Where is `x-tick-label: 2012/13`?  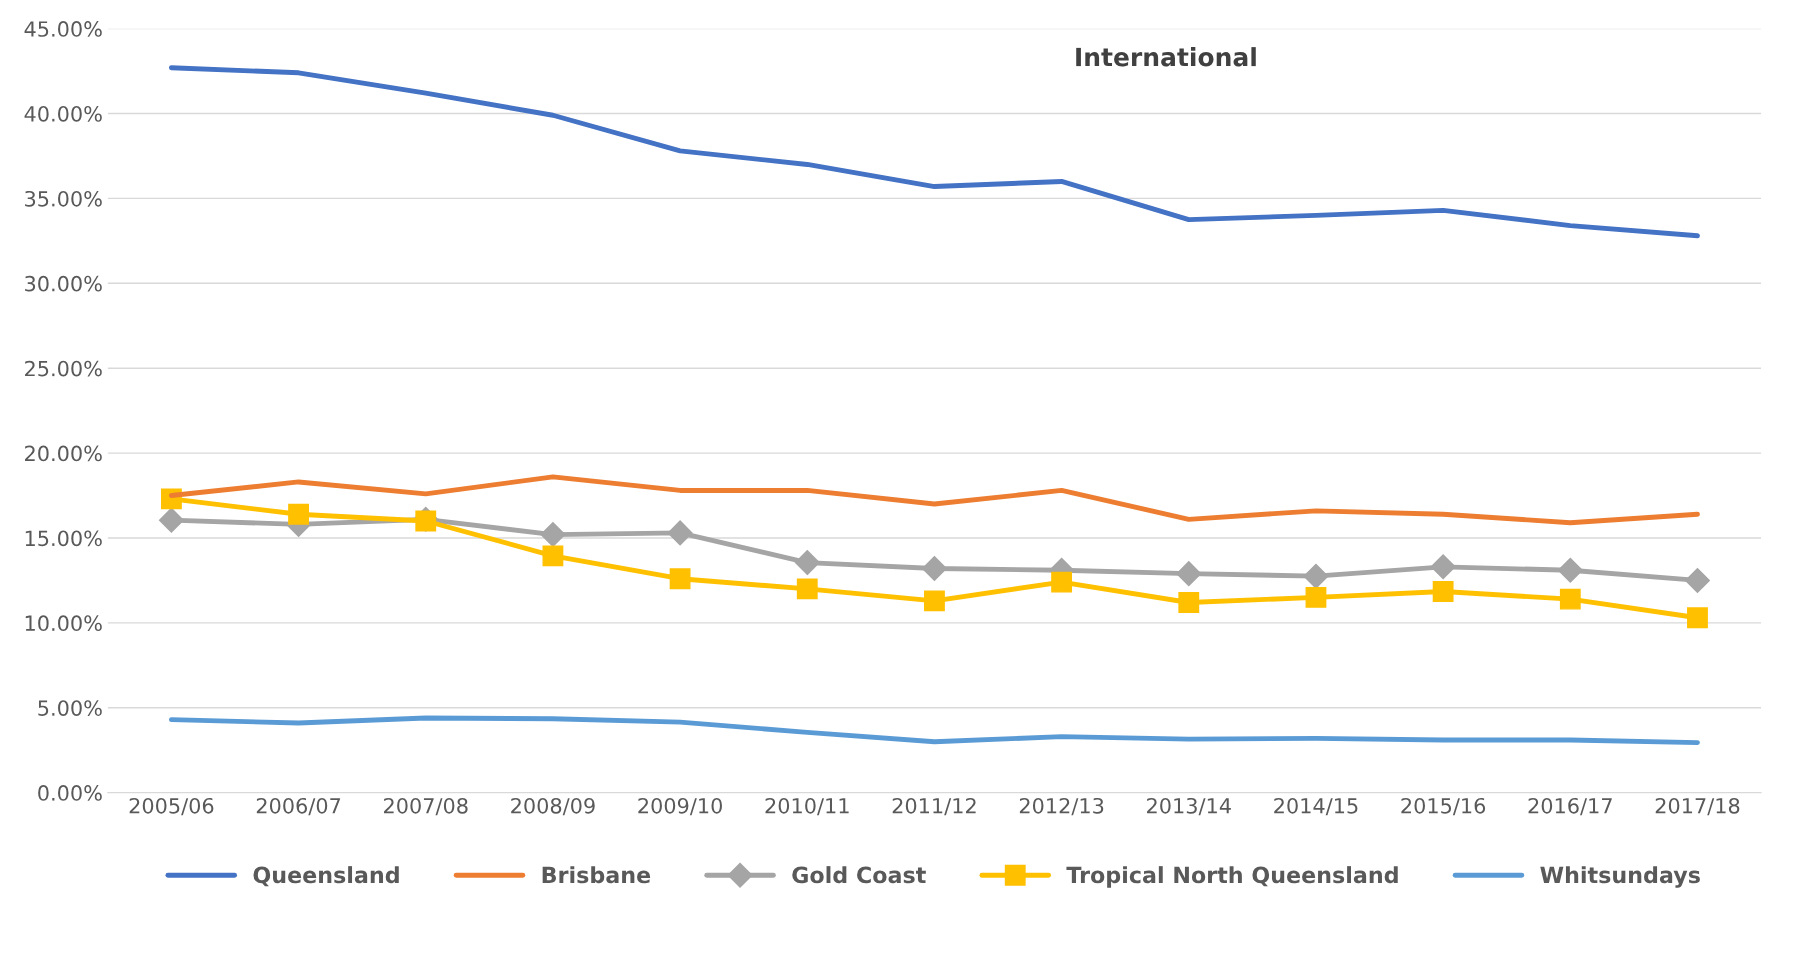
x-tick-label: 2012/13 is located at coordinates (1061, 806).